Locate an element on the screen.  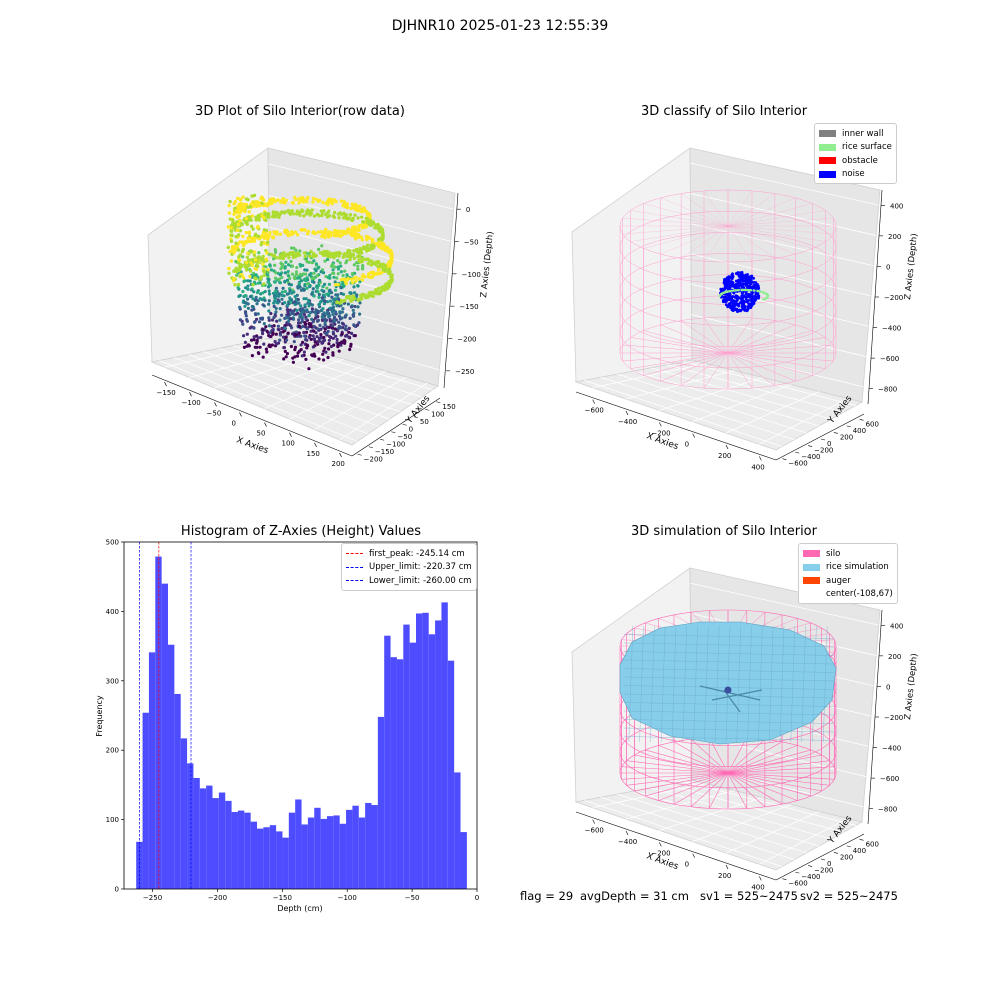
y-tick-label: −400 is located at coordinates (810, 877).